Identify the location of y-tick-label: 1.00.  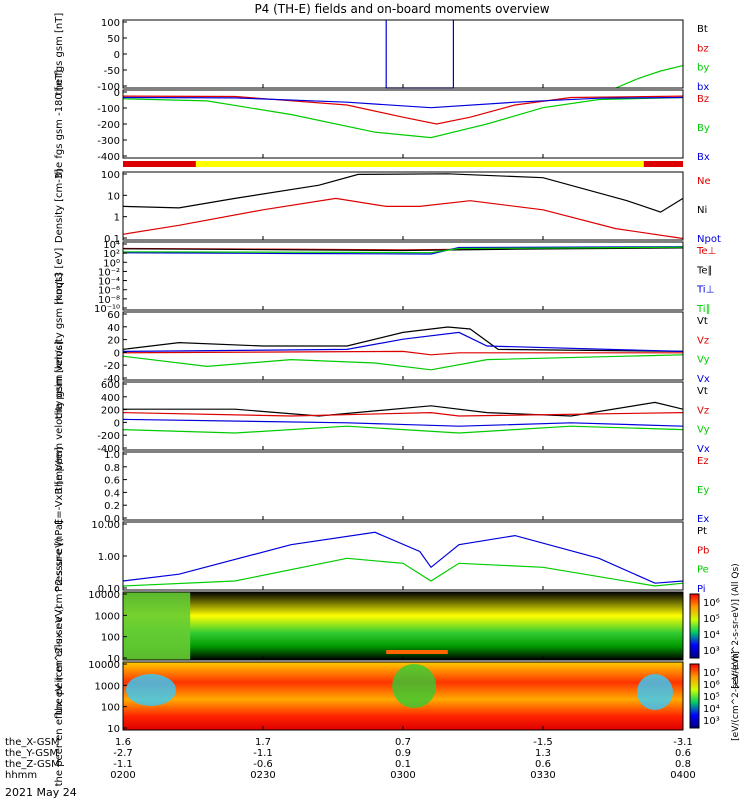
(109, 557).